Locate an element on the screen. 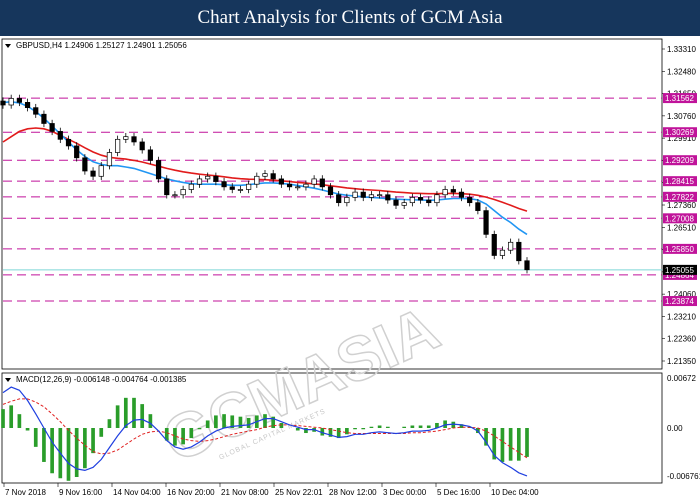 The image size is (700, 500). level-label: 1.27822 is located at coordinates (679, 197).